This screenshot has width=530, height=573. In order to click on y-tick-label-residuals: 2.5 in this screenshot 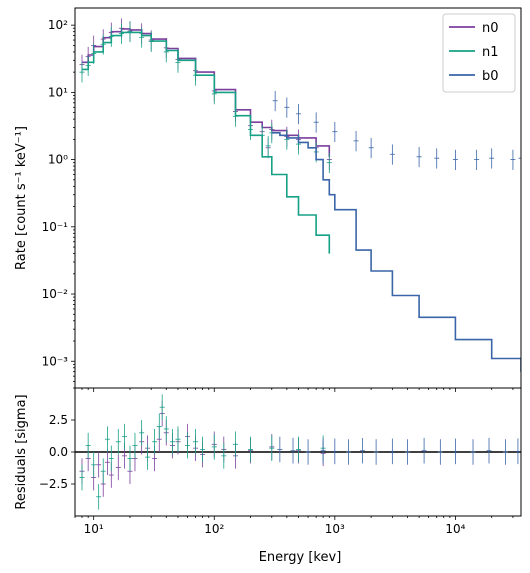, I will do `click(58, 420)`.